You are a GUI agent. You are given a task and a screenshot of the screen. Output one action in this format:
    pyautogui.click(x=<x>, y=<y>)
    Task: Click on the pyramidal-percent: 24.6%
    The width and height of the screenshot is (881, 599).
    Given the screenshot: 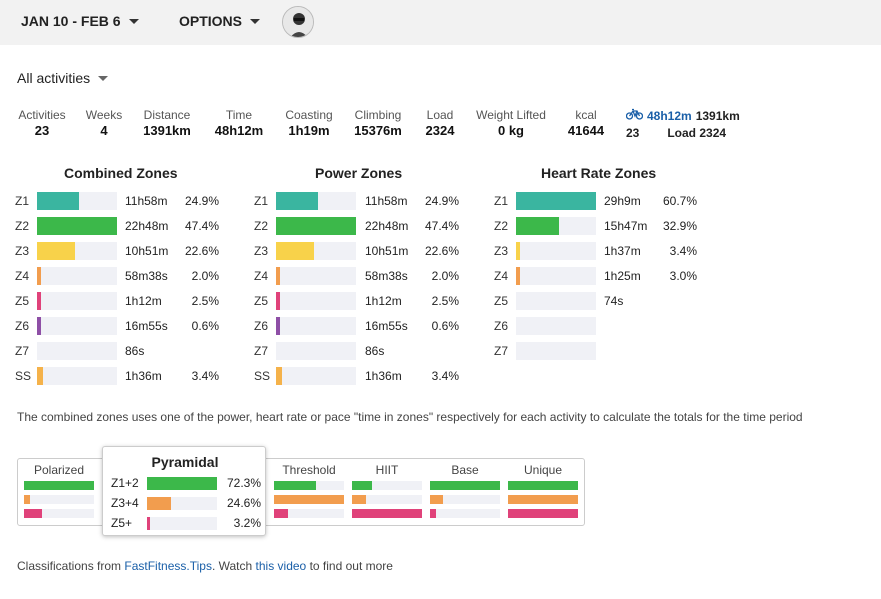 What is the action you would take?
    pyautogui.click(x=243, y=503)
    